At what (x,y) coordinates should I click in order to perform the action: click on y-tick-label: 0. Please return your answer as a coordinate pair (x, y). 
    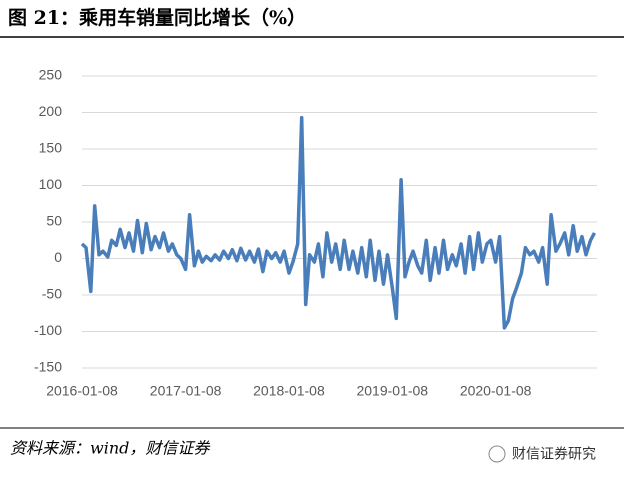
    Looking at the image, I should click on (58, 257).